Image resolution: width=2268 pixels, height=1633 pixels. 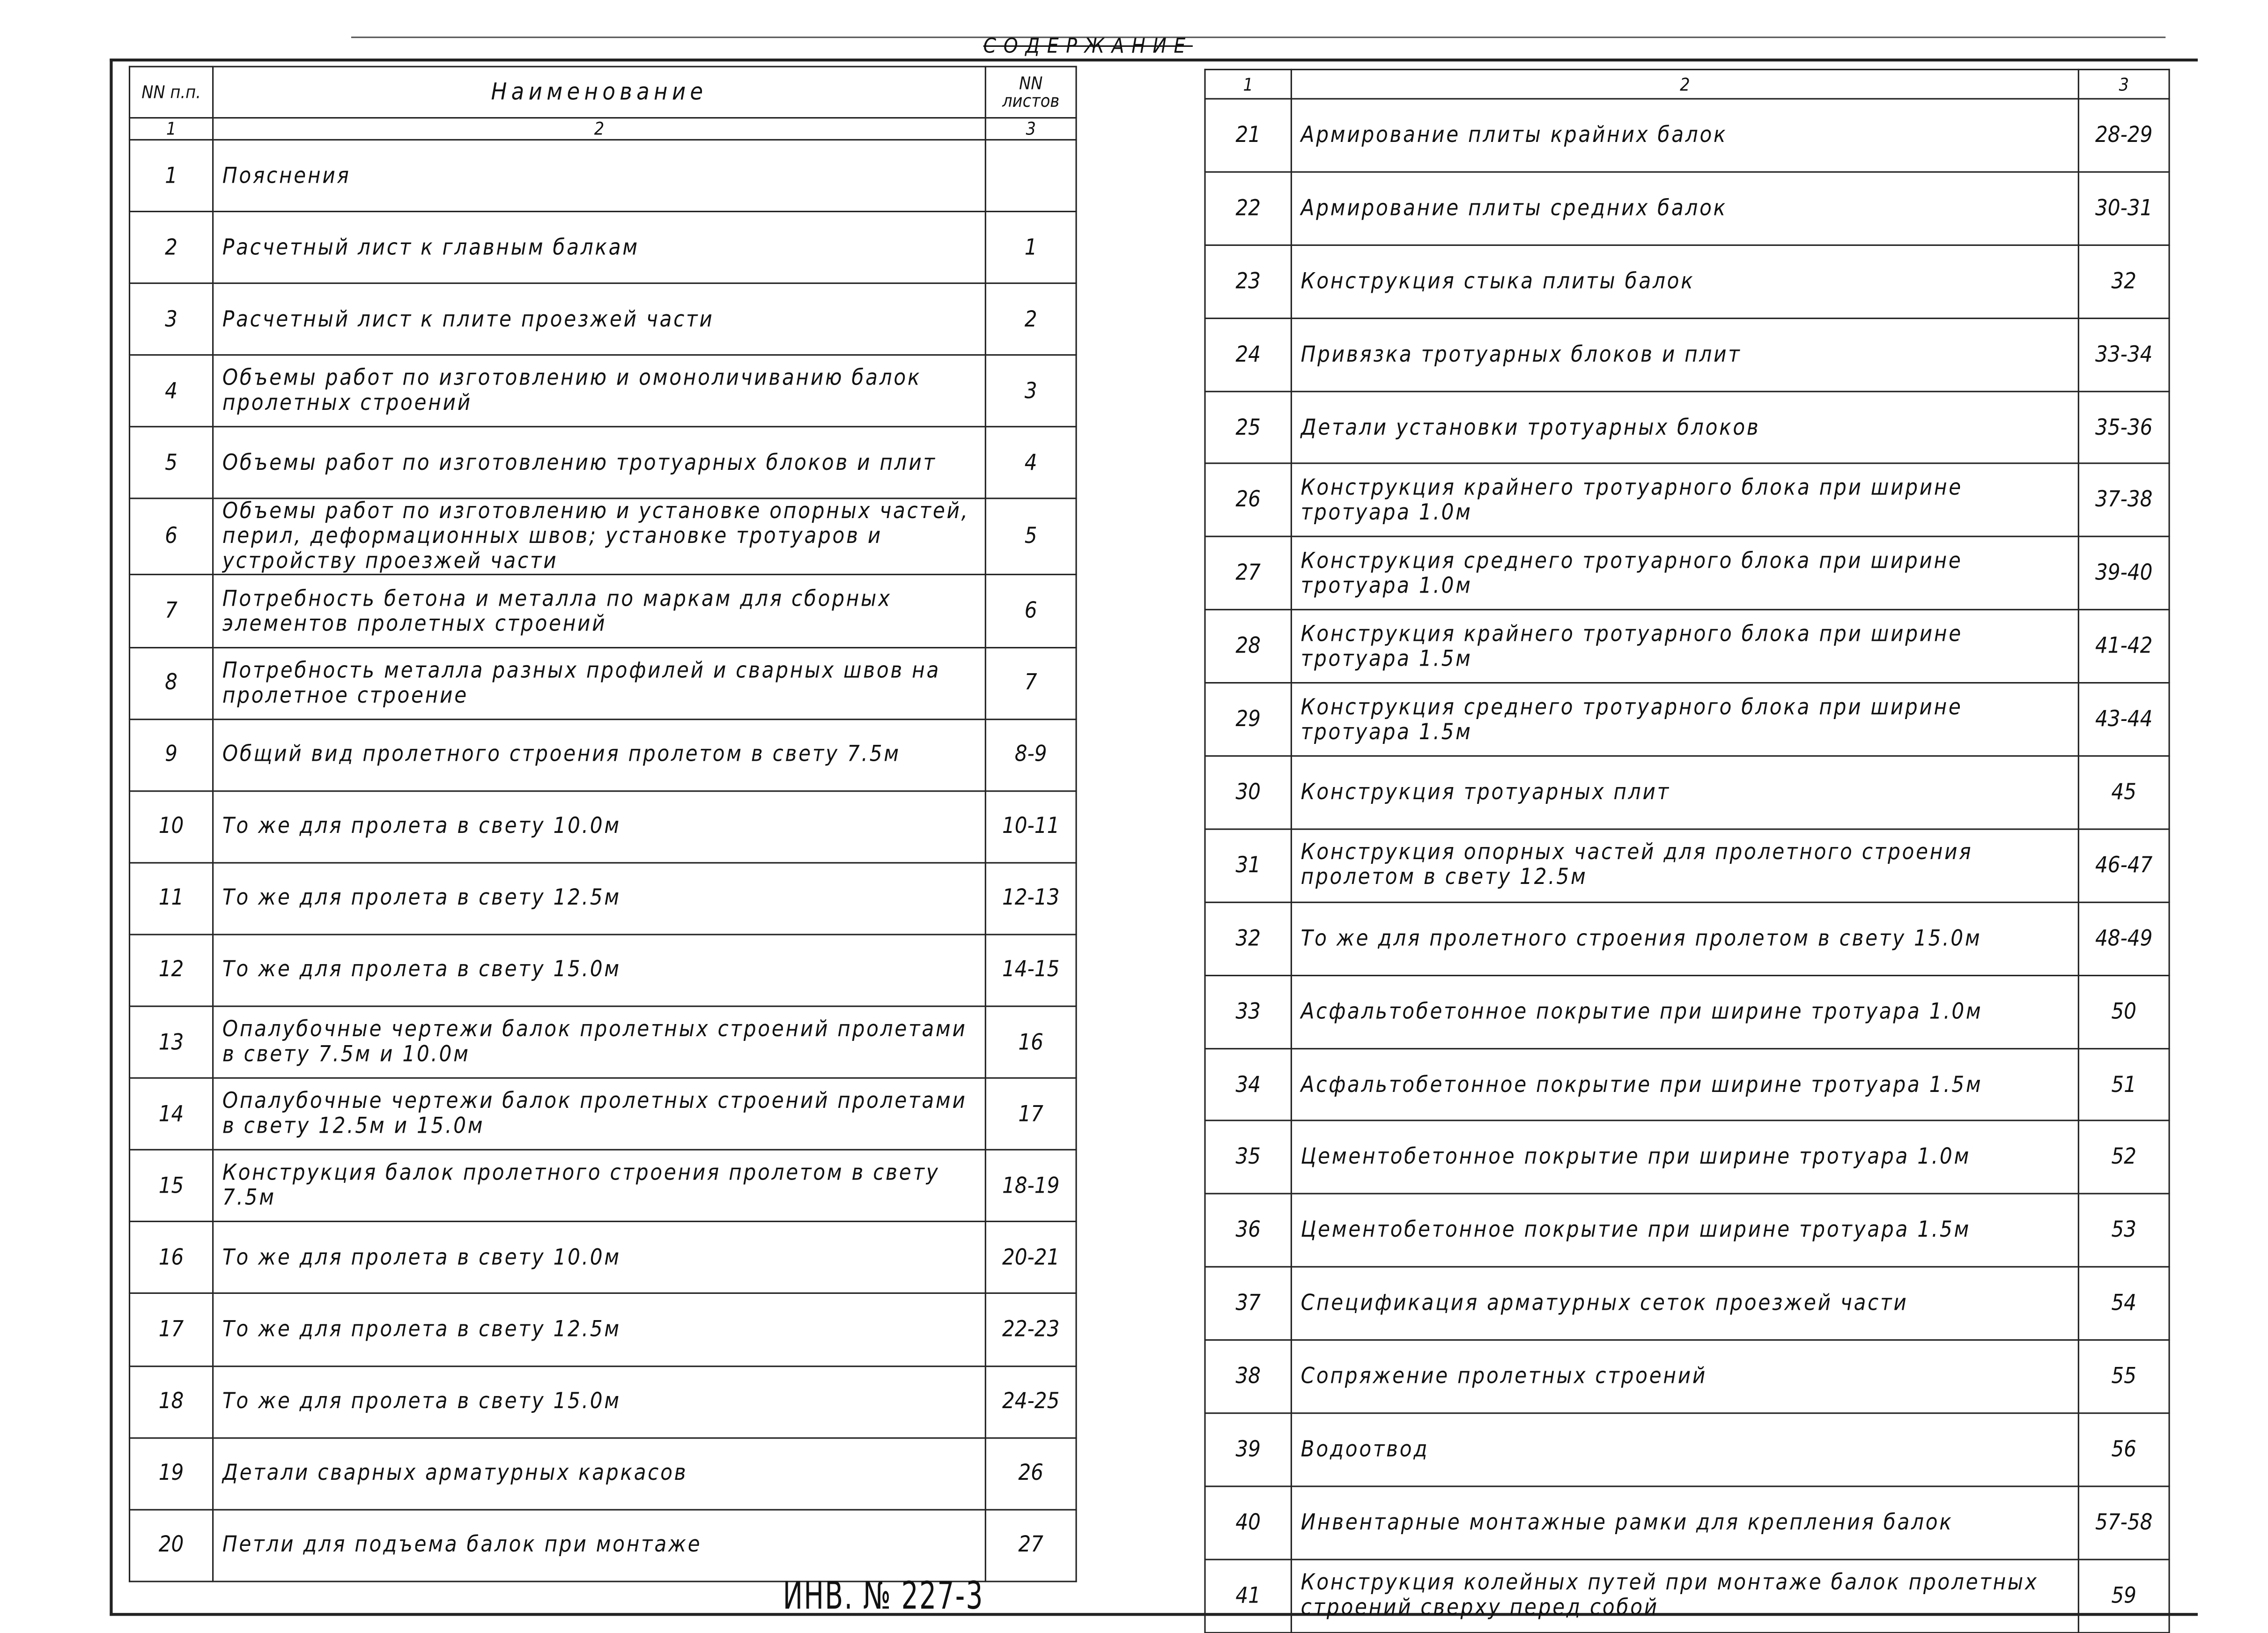 I want to click on row-sheets: 4, so click(x=1030, y=463).